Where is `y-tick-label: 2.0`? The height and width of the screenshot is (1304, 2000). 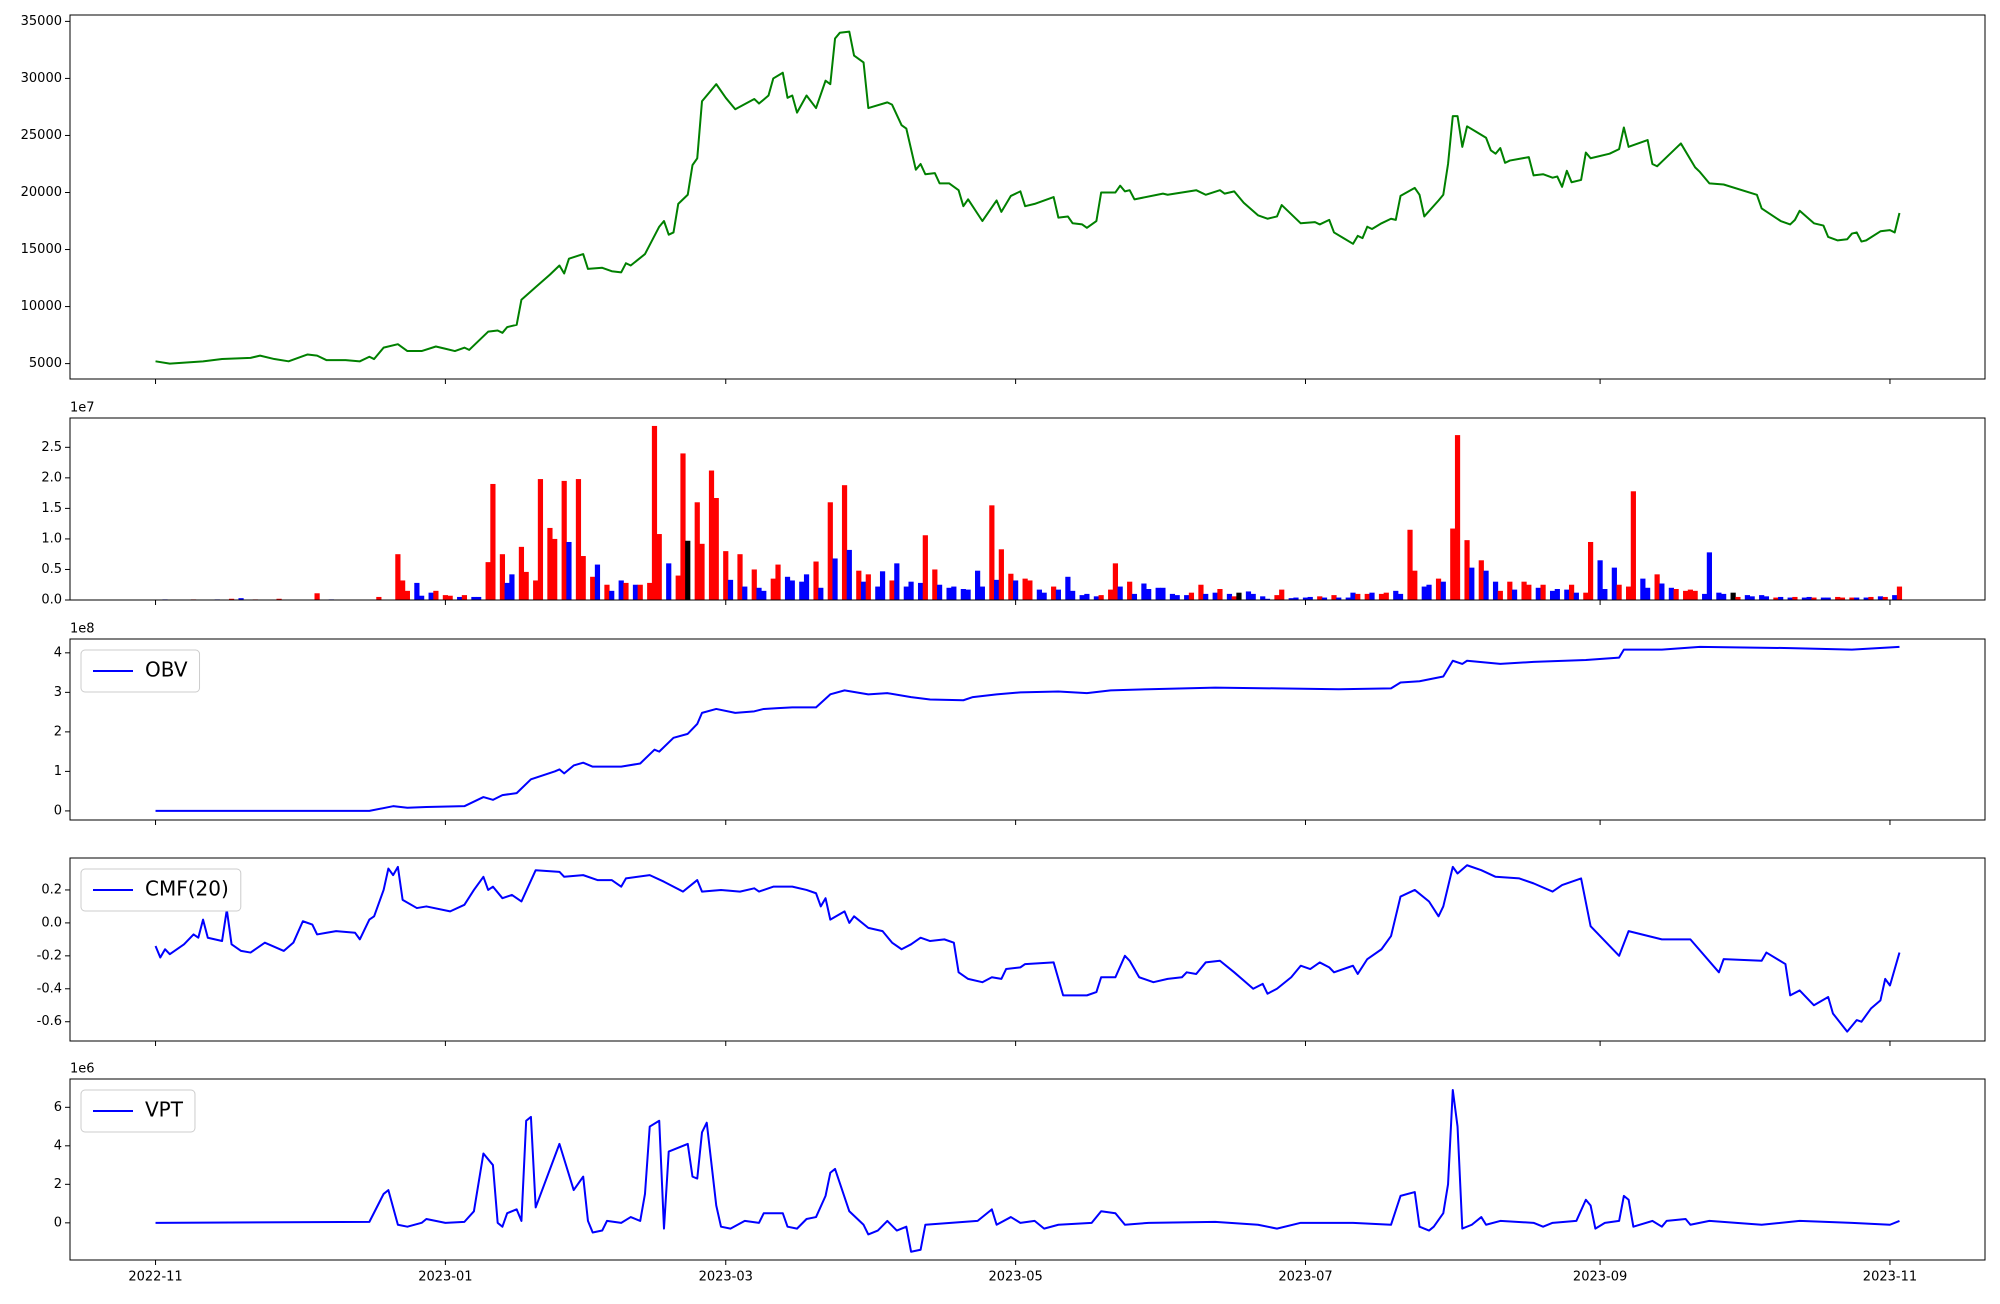 y-tick-label: 2.0 is located at coordinates (51, 477).